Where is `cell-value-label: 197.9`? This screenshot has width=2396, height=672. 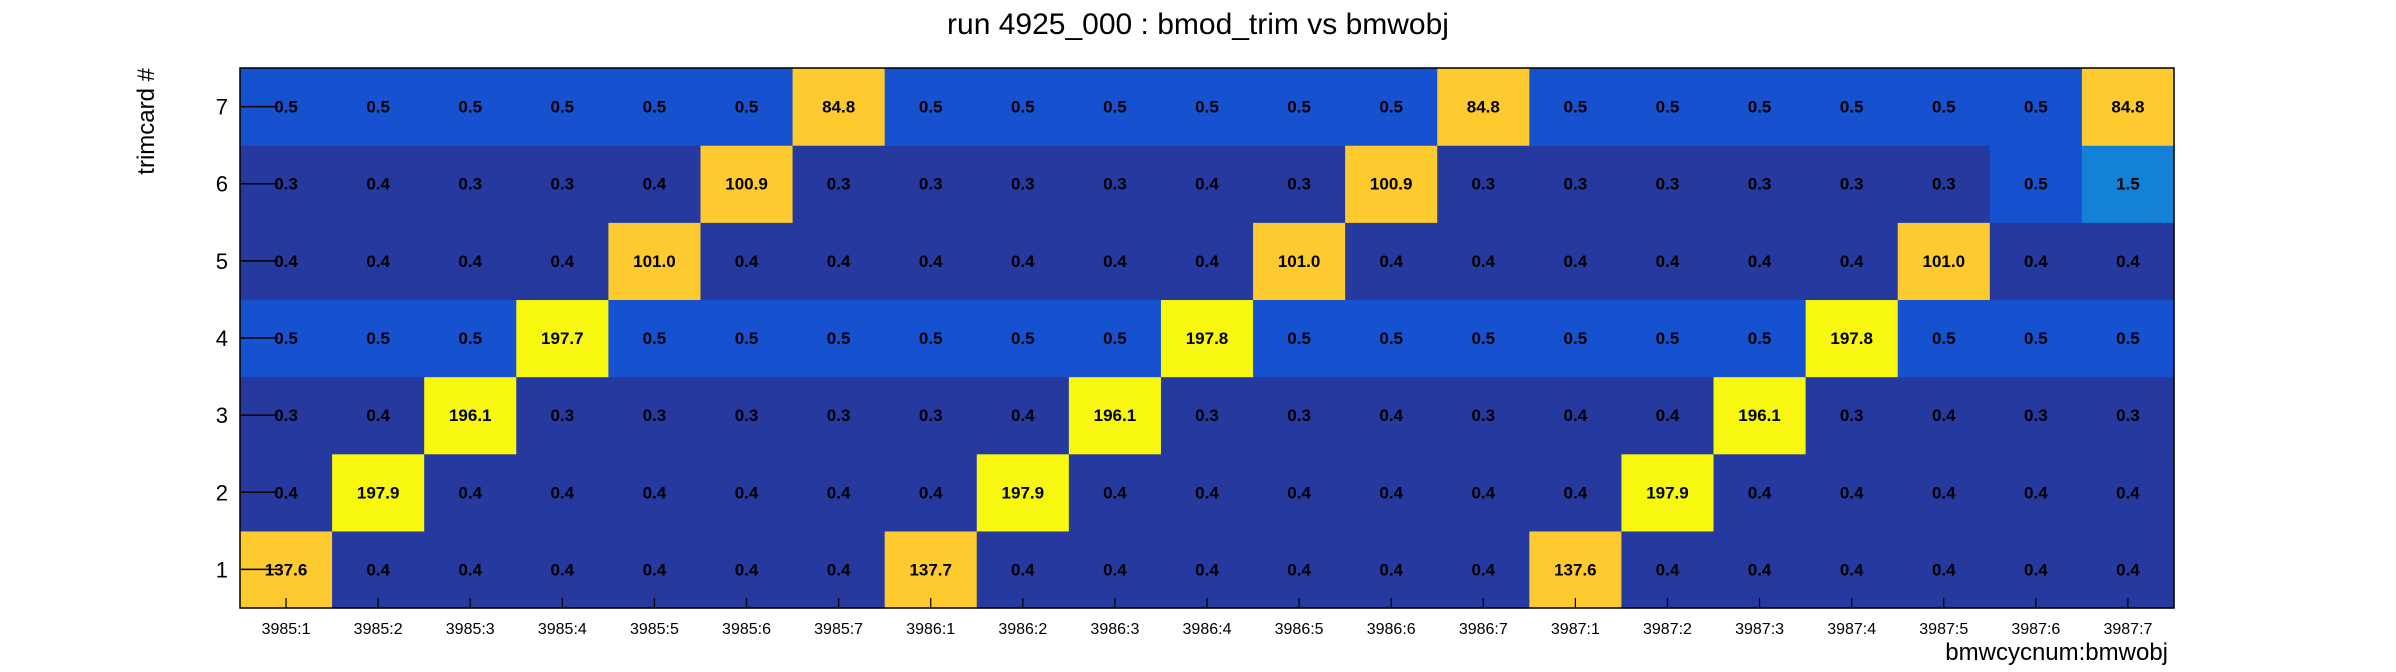
cell-value-label: 197.9 is located at coordinates (1667, 492).